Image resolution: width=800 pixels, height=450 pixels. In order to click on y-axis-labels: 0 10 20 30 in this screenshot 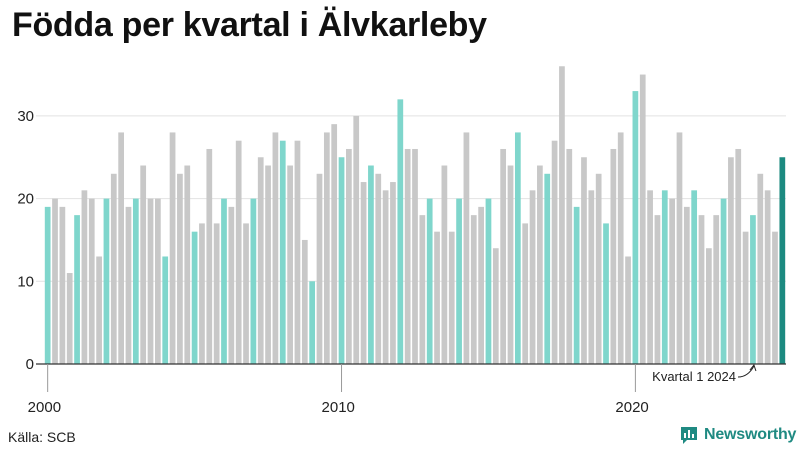, I will do `click(25, 240)`.